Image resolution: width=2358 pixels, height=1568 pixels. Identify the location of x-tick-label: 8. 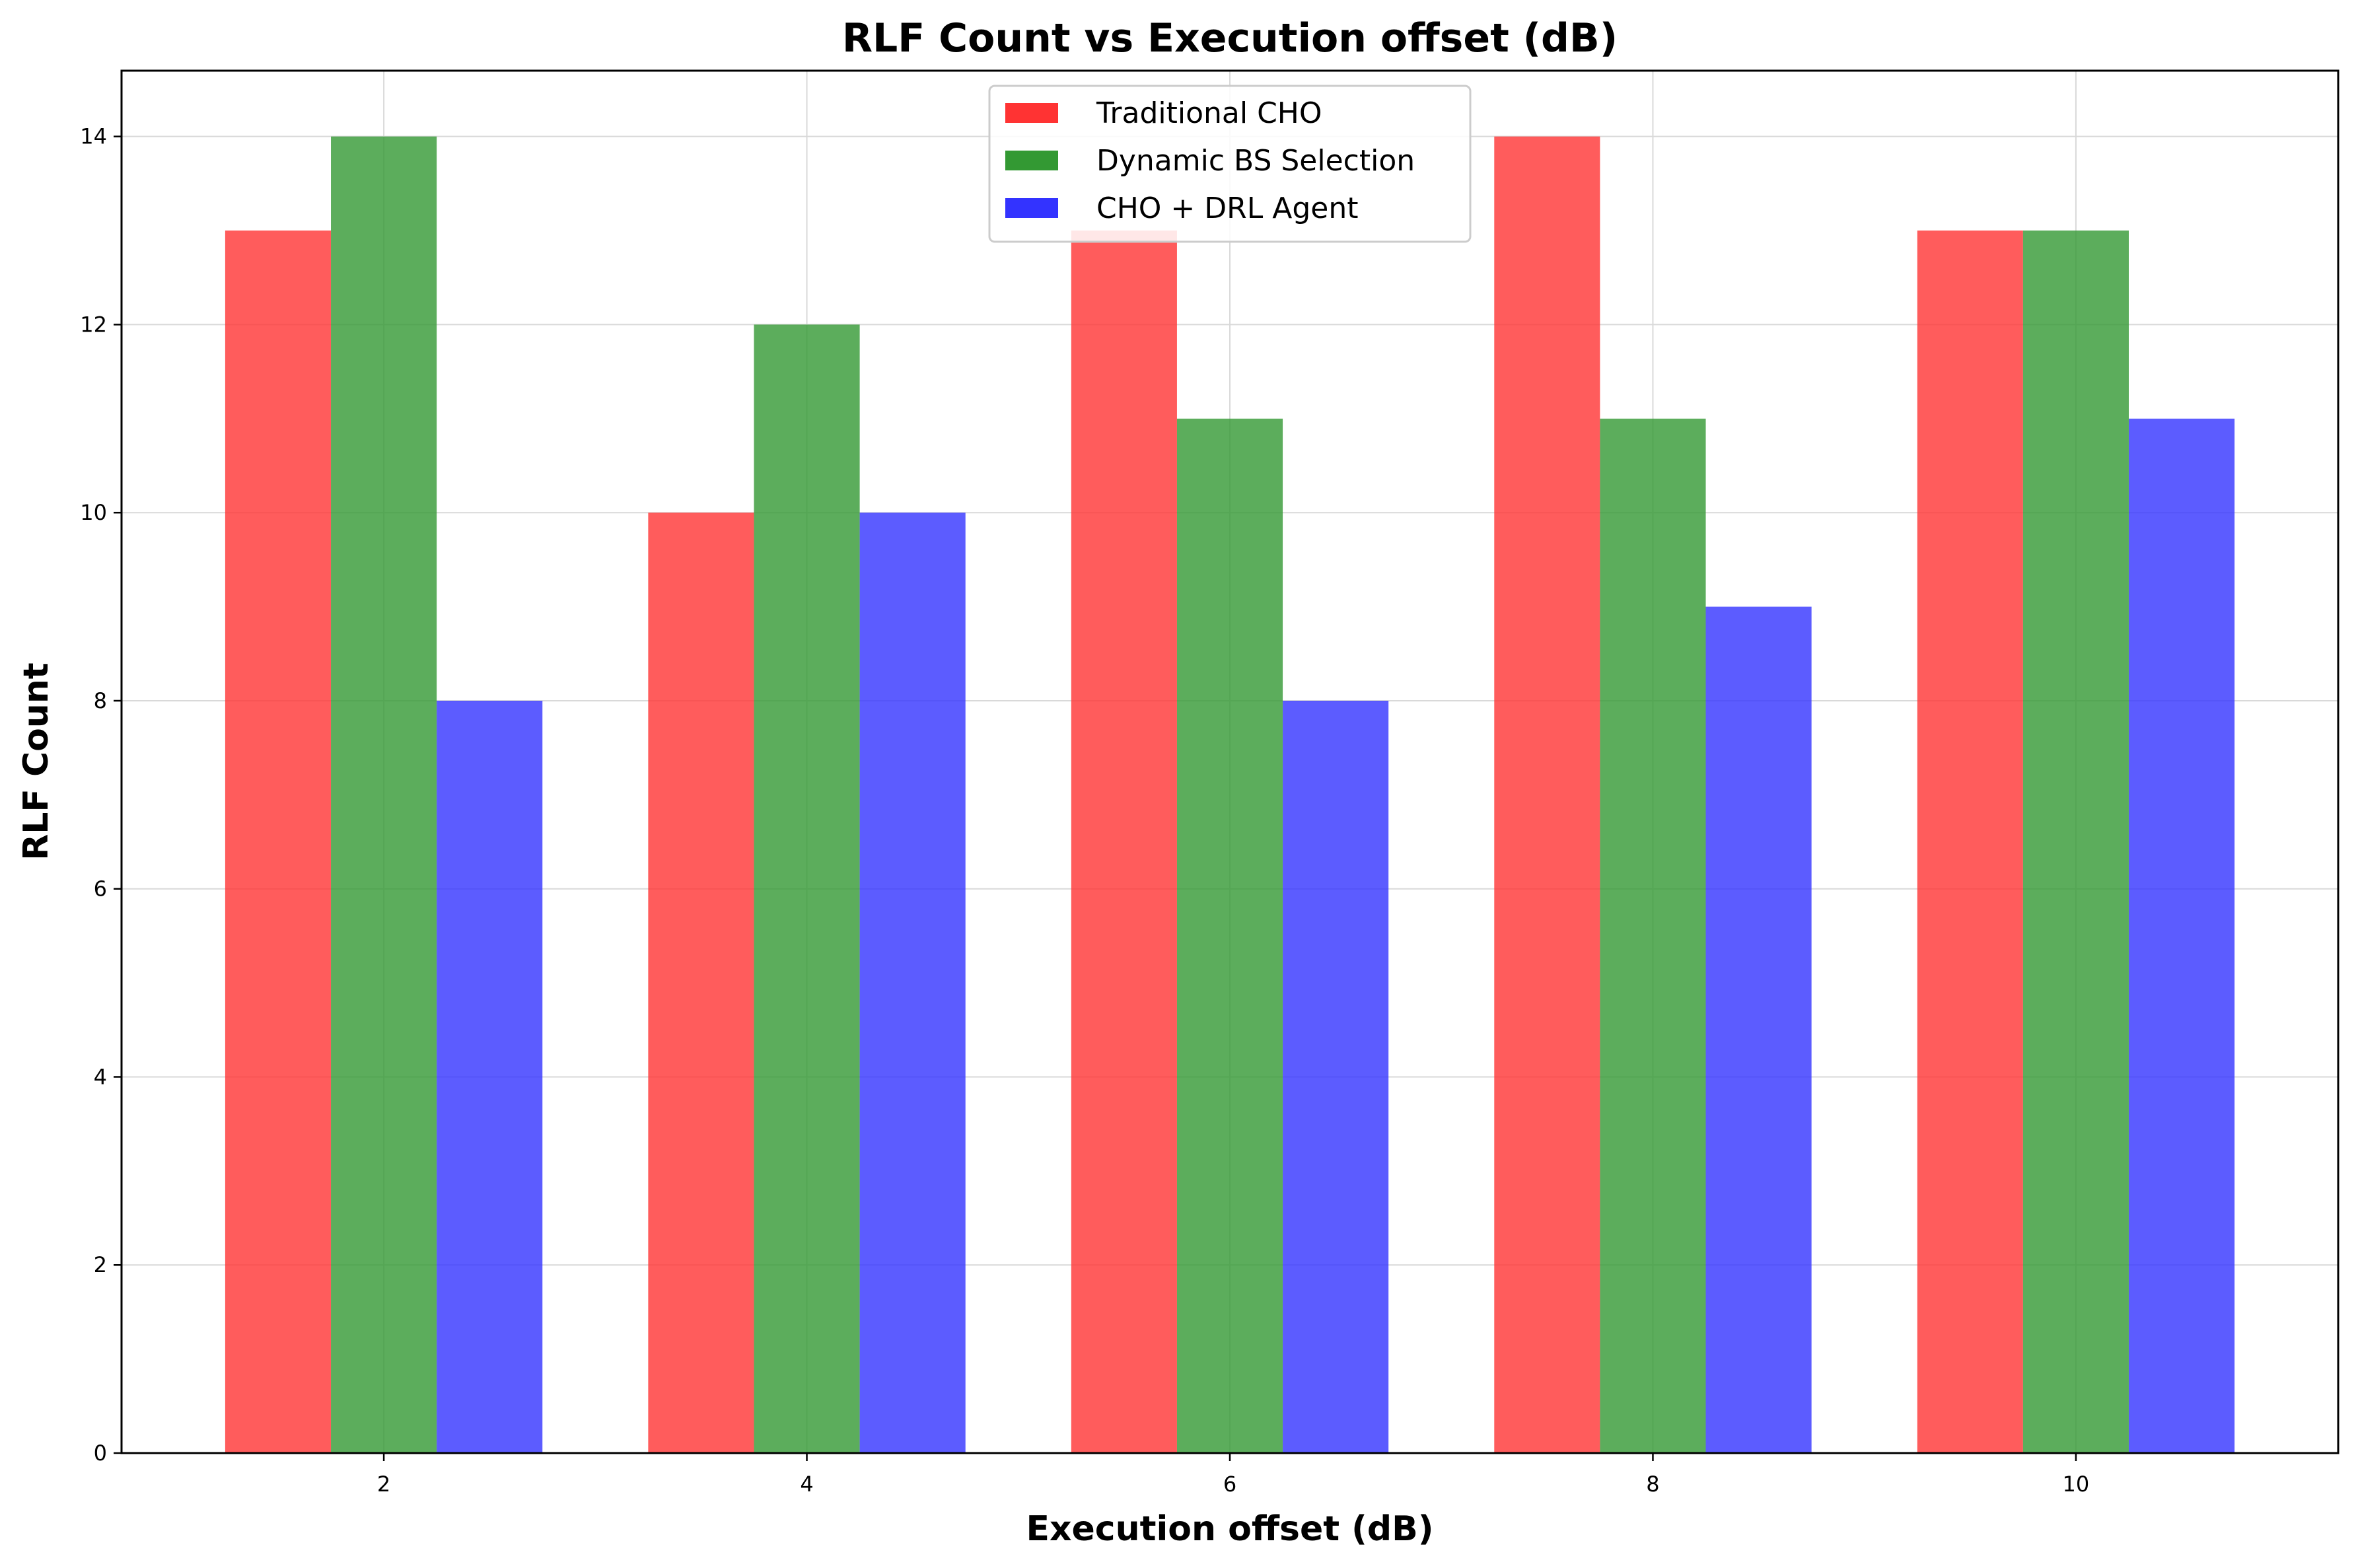
(1652, 1484).